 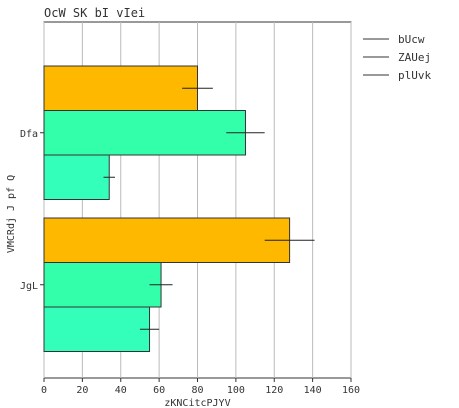 What do you see at coordinates (197, 403) in the screenshot?
I see `x-axis-label: zKNCitcPJYV` at bounding box center [197, 403].